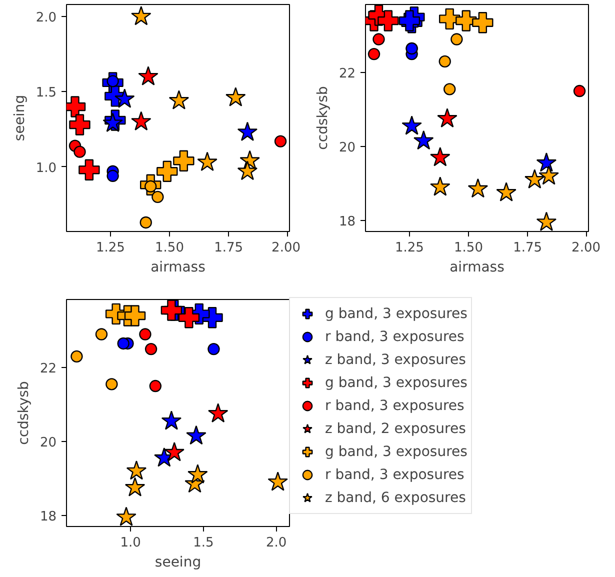 The width and height of the screenshot is (615, 577). Describe the element at coordinates (395, 498) in the screenshot. I see `legend-label: z band, 6 exposures` at that location.